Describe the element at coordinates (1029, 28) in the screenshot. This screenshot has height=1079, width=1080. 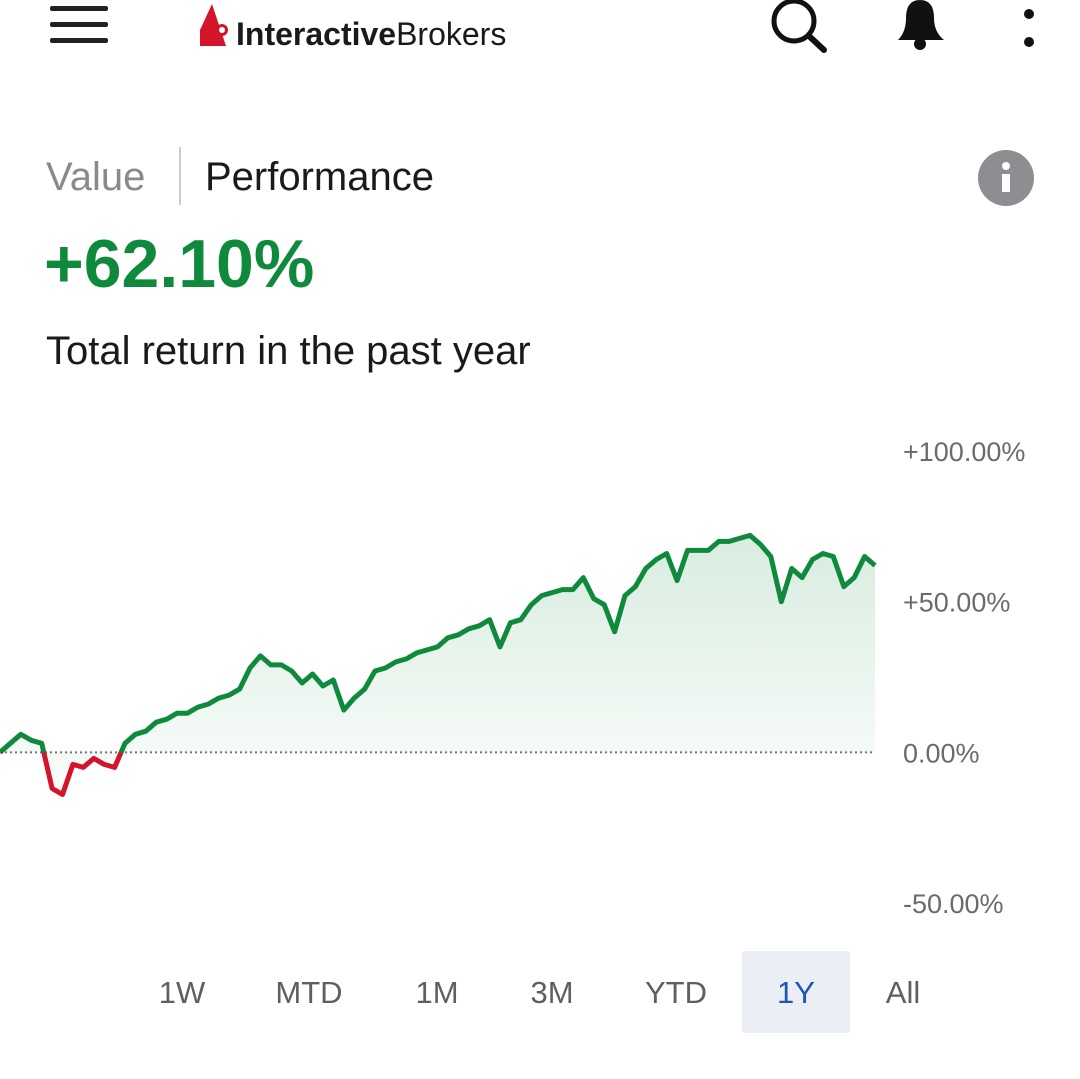
I see `more-button` at that location.